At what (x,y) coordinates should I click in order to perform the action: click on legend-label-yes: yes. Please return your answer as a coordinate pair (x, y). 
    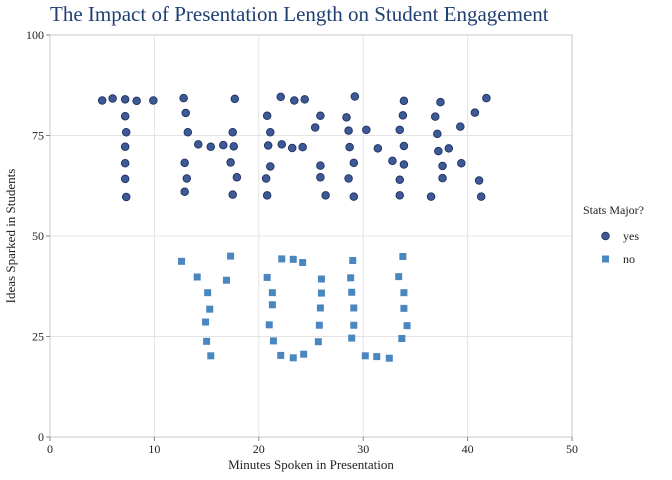
    Looking at the image, I should click on (631, 236).